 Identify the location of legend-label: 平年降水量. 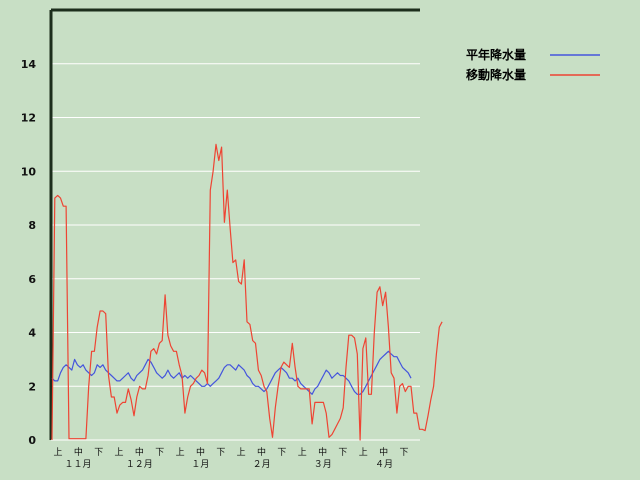
(496, 54).